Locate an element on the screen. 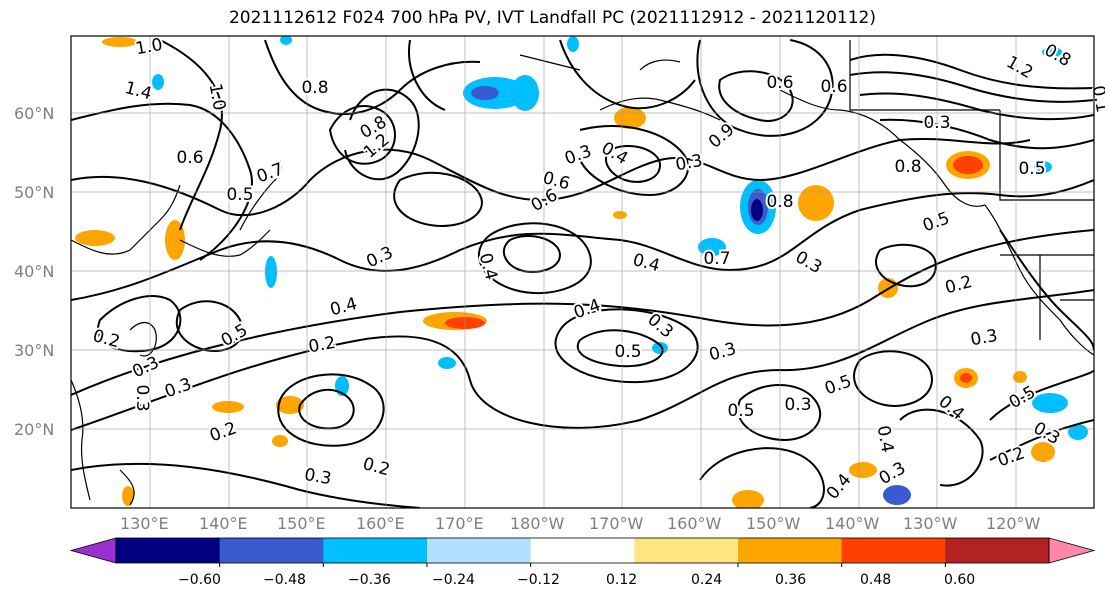 This screenshot has height=601, width=1105. colorbar-tick-label: −0.36 is located at coordinates (369, 580).